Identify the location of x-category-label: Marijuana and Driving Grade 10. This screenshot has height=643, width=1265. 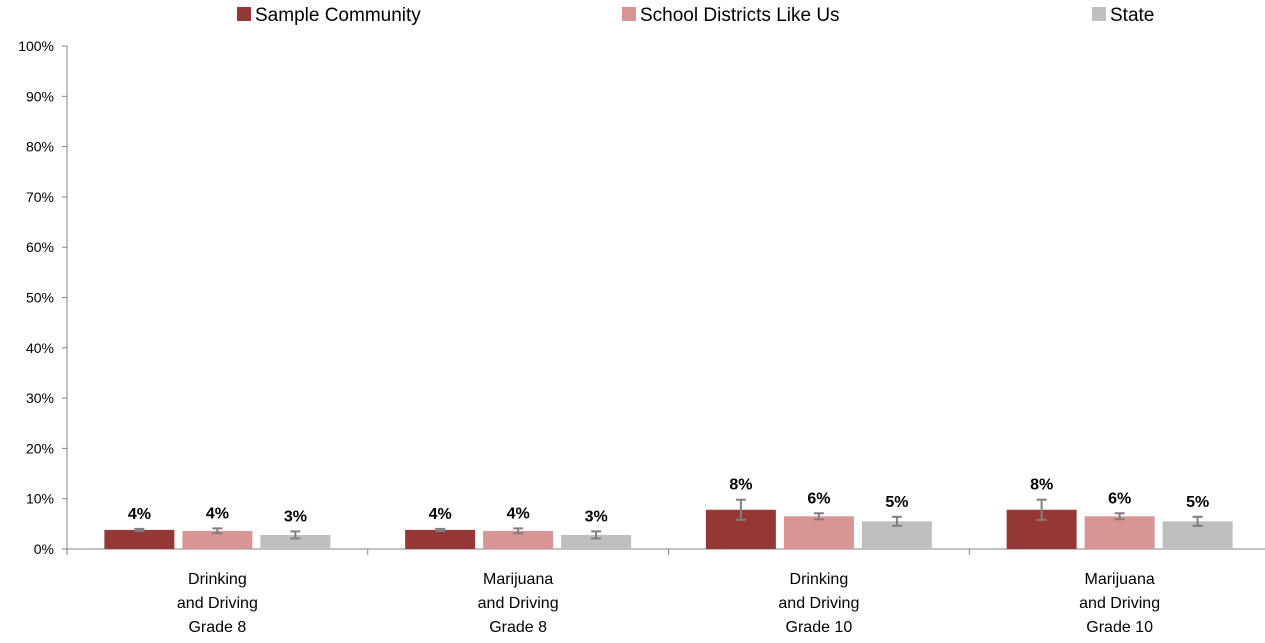
(1119, 603).